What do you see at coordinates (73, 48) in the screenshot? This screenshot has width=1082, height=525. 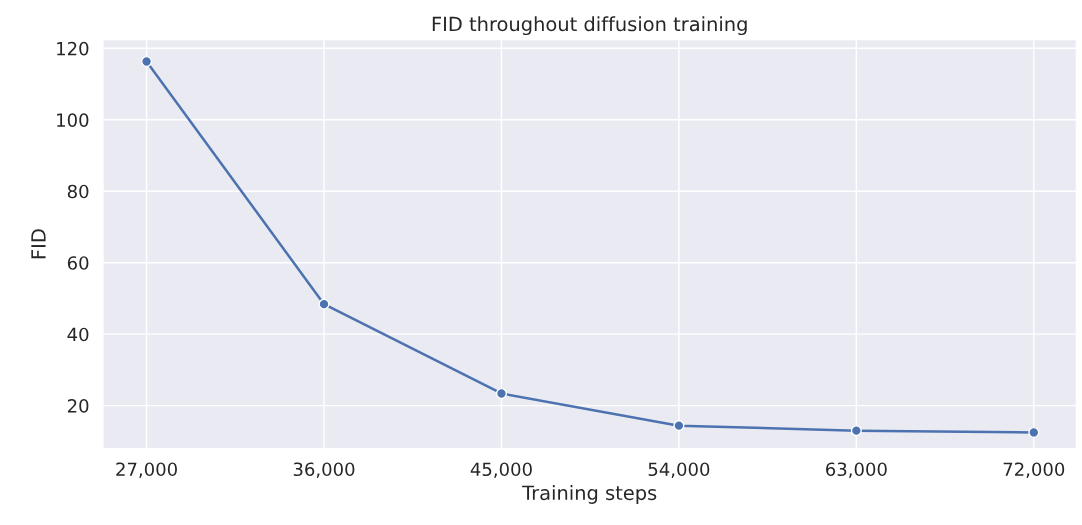 I see `y-tick-label: 120` at bounding box center [73, 48].